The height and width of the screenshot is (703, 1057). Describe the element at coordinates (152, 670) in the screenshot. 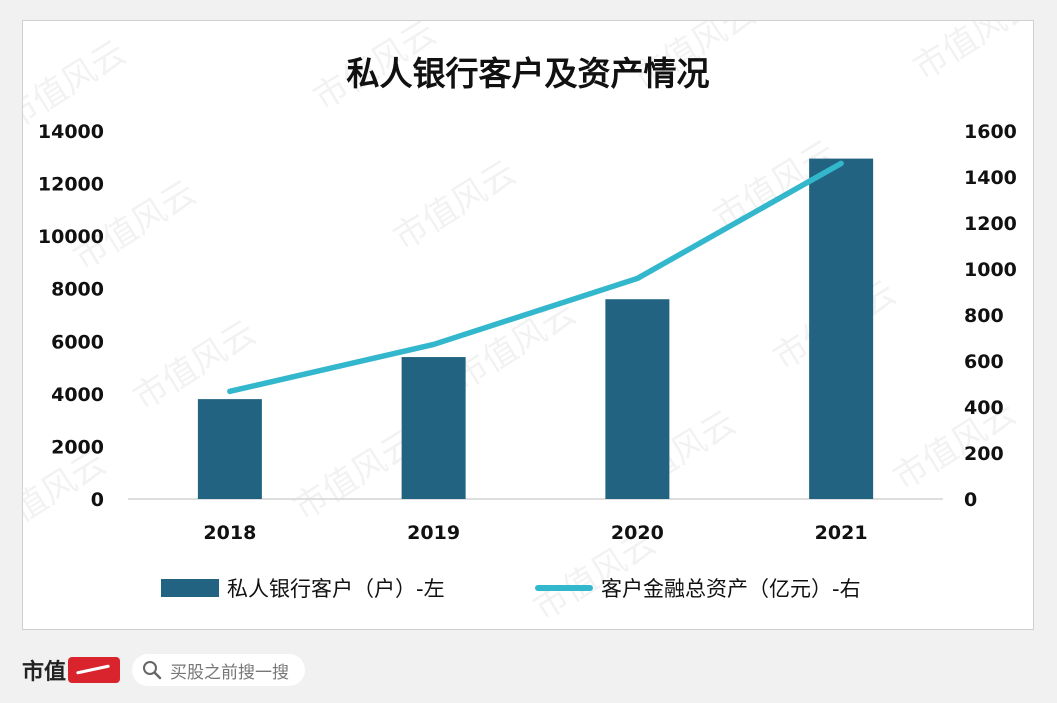

I see `search-icon` at that location.